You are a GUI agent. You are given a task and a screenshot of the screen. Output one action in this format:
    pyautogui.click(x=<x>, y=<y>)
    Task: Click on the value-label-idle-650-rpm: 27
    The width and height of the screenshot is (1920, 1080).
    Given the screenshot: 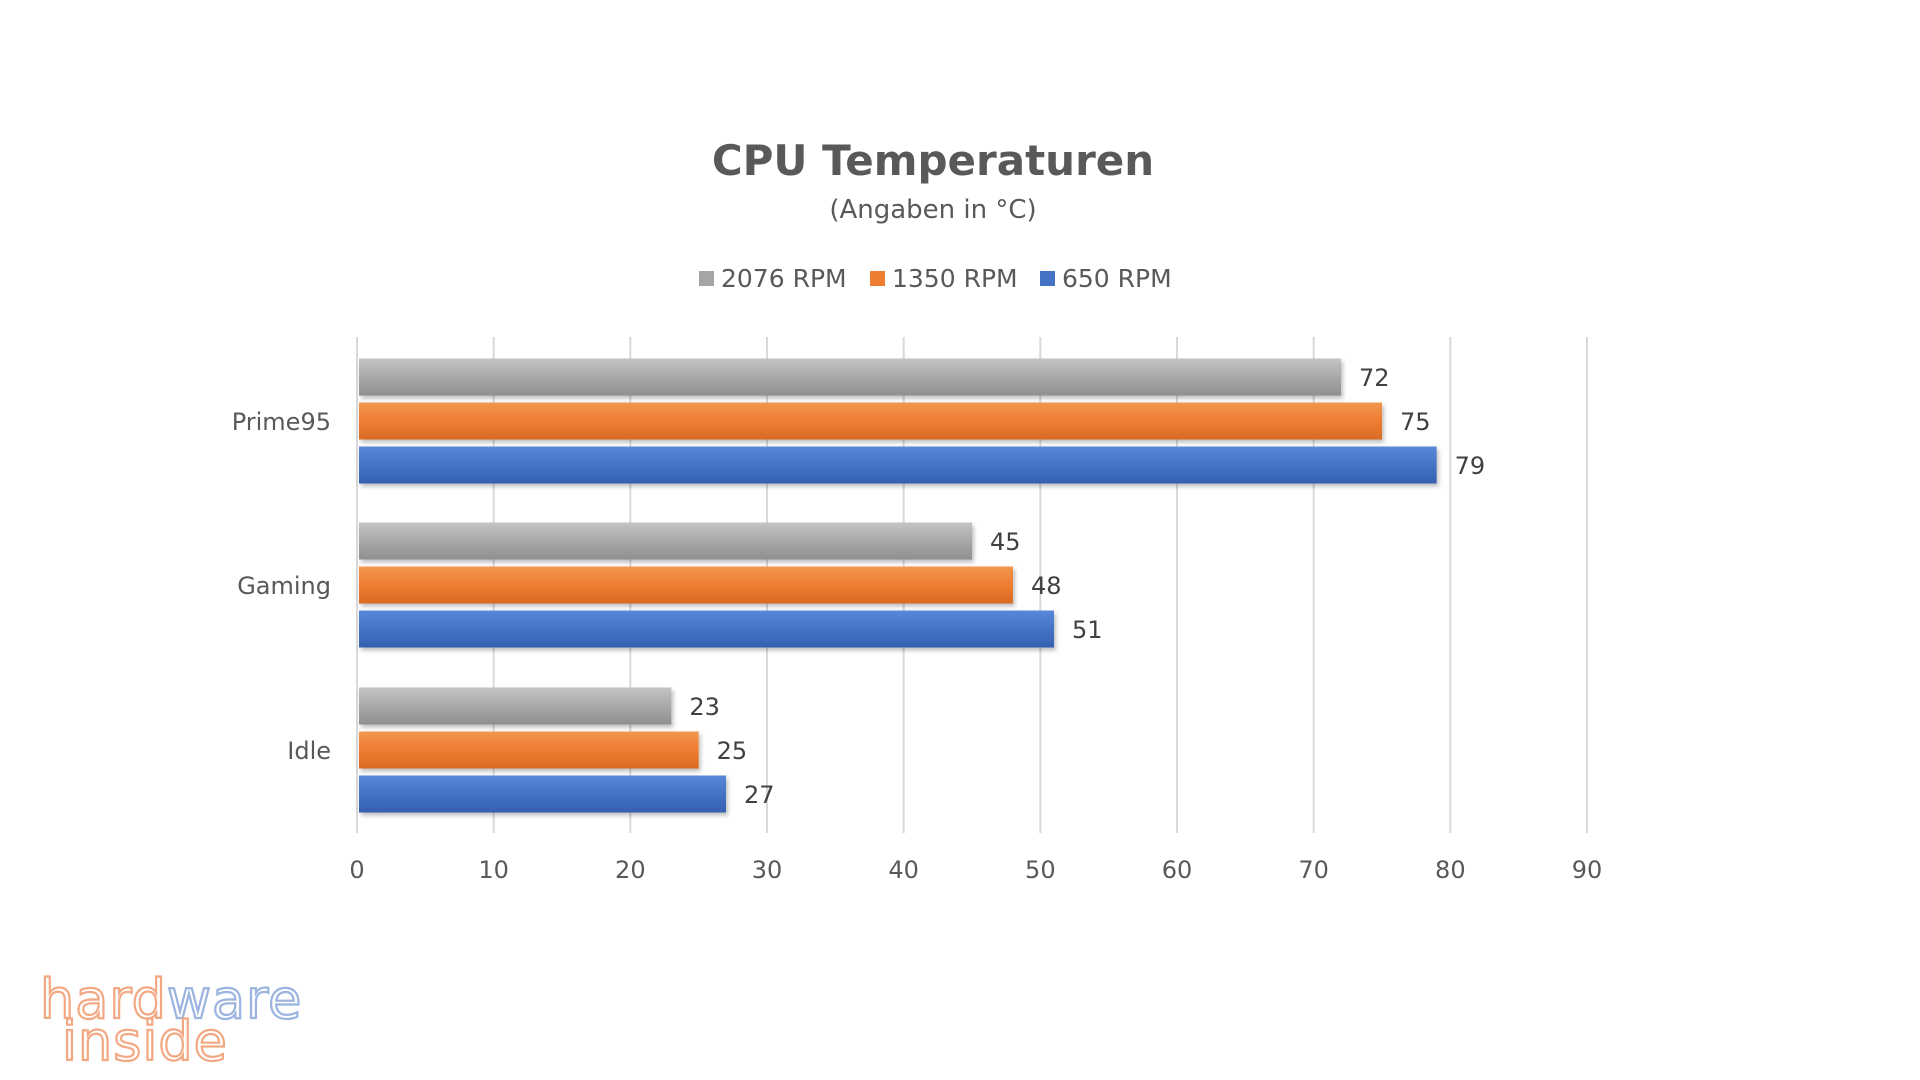 What is the action you would take?
    pyautogui.click(x=759, y=795)
    